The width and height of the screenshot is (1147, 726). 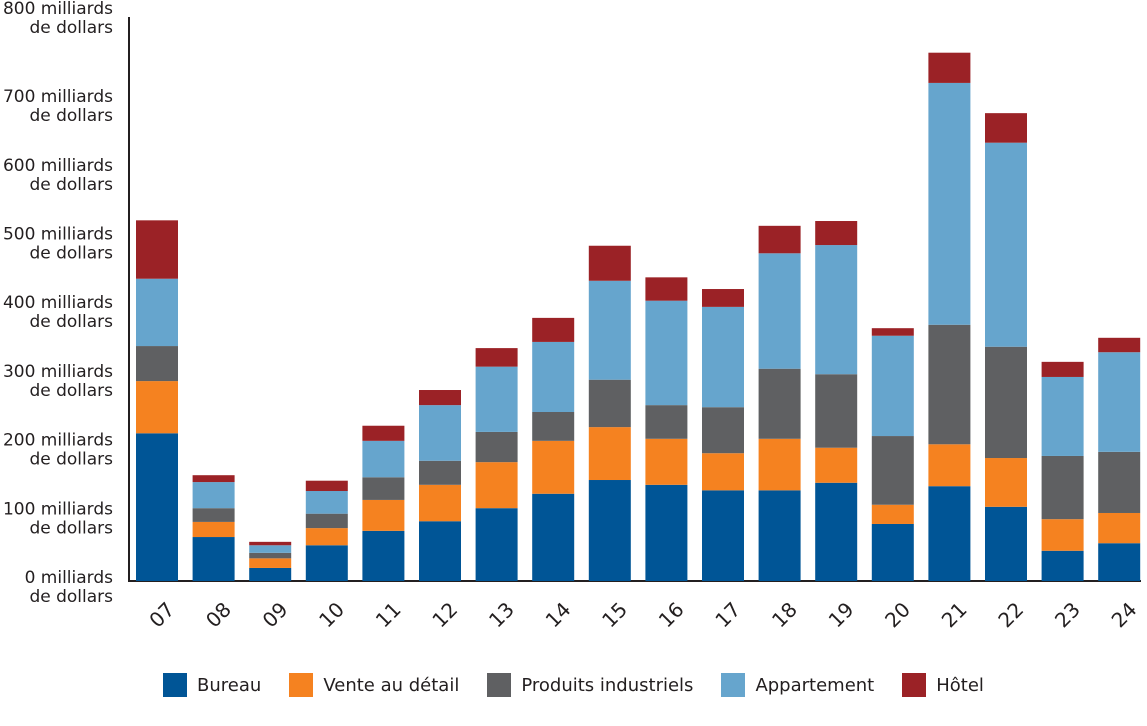 What do you see at coordinates (212, 685) in the screenshot?
I see `legend-item: Bureau` at bounding box center [212, 685].